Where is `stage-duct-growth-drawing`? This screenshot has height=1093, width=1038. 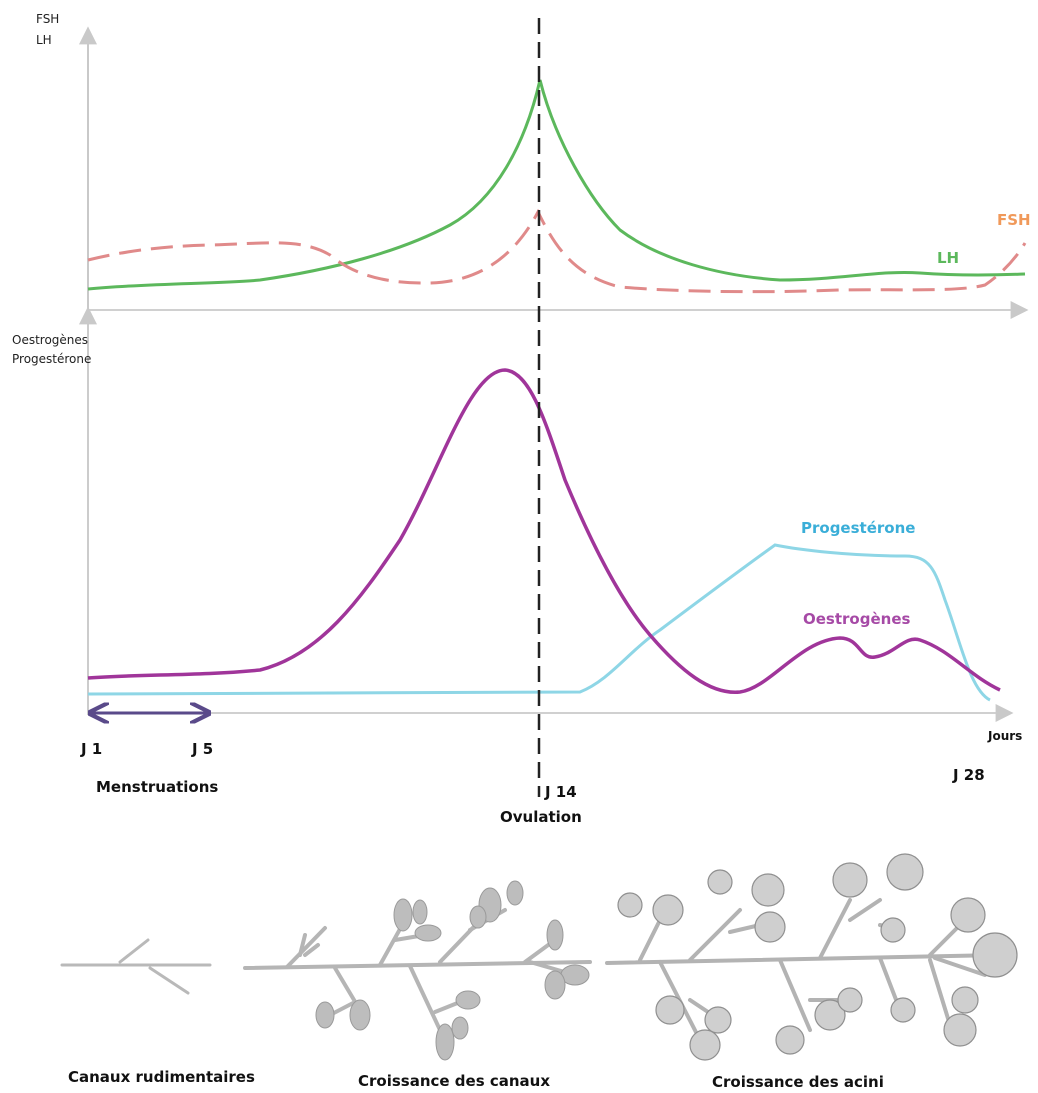
stage-duct-growth-drawing is located at coordinates (417, 970).